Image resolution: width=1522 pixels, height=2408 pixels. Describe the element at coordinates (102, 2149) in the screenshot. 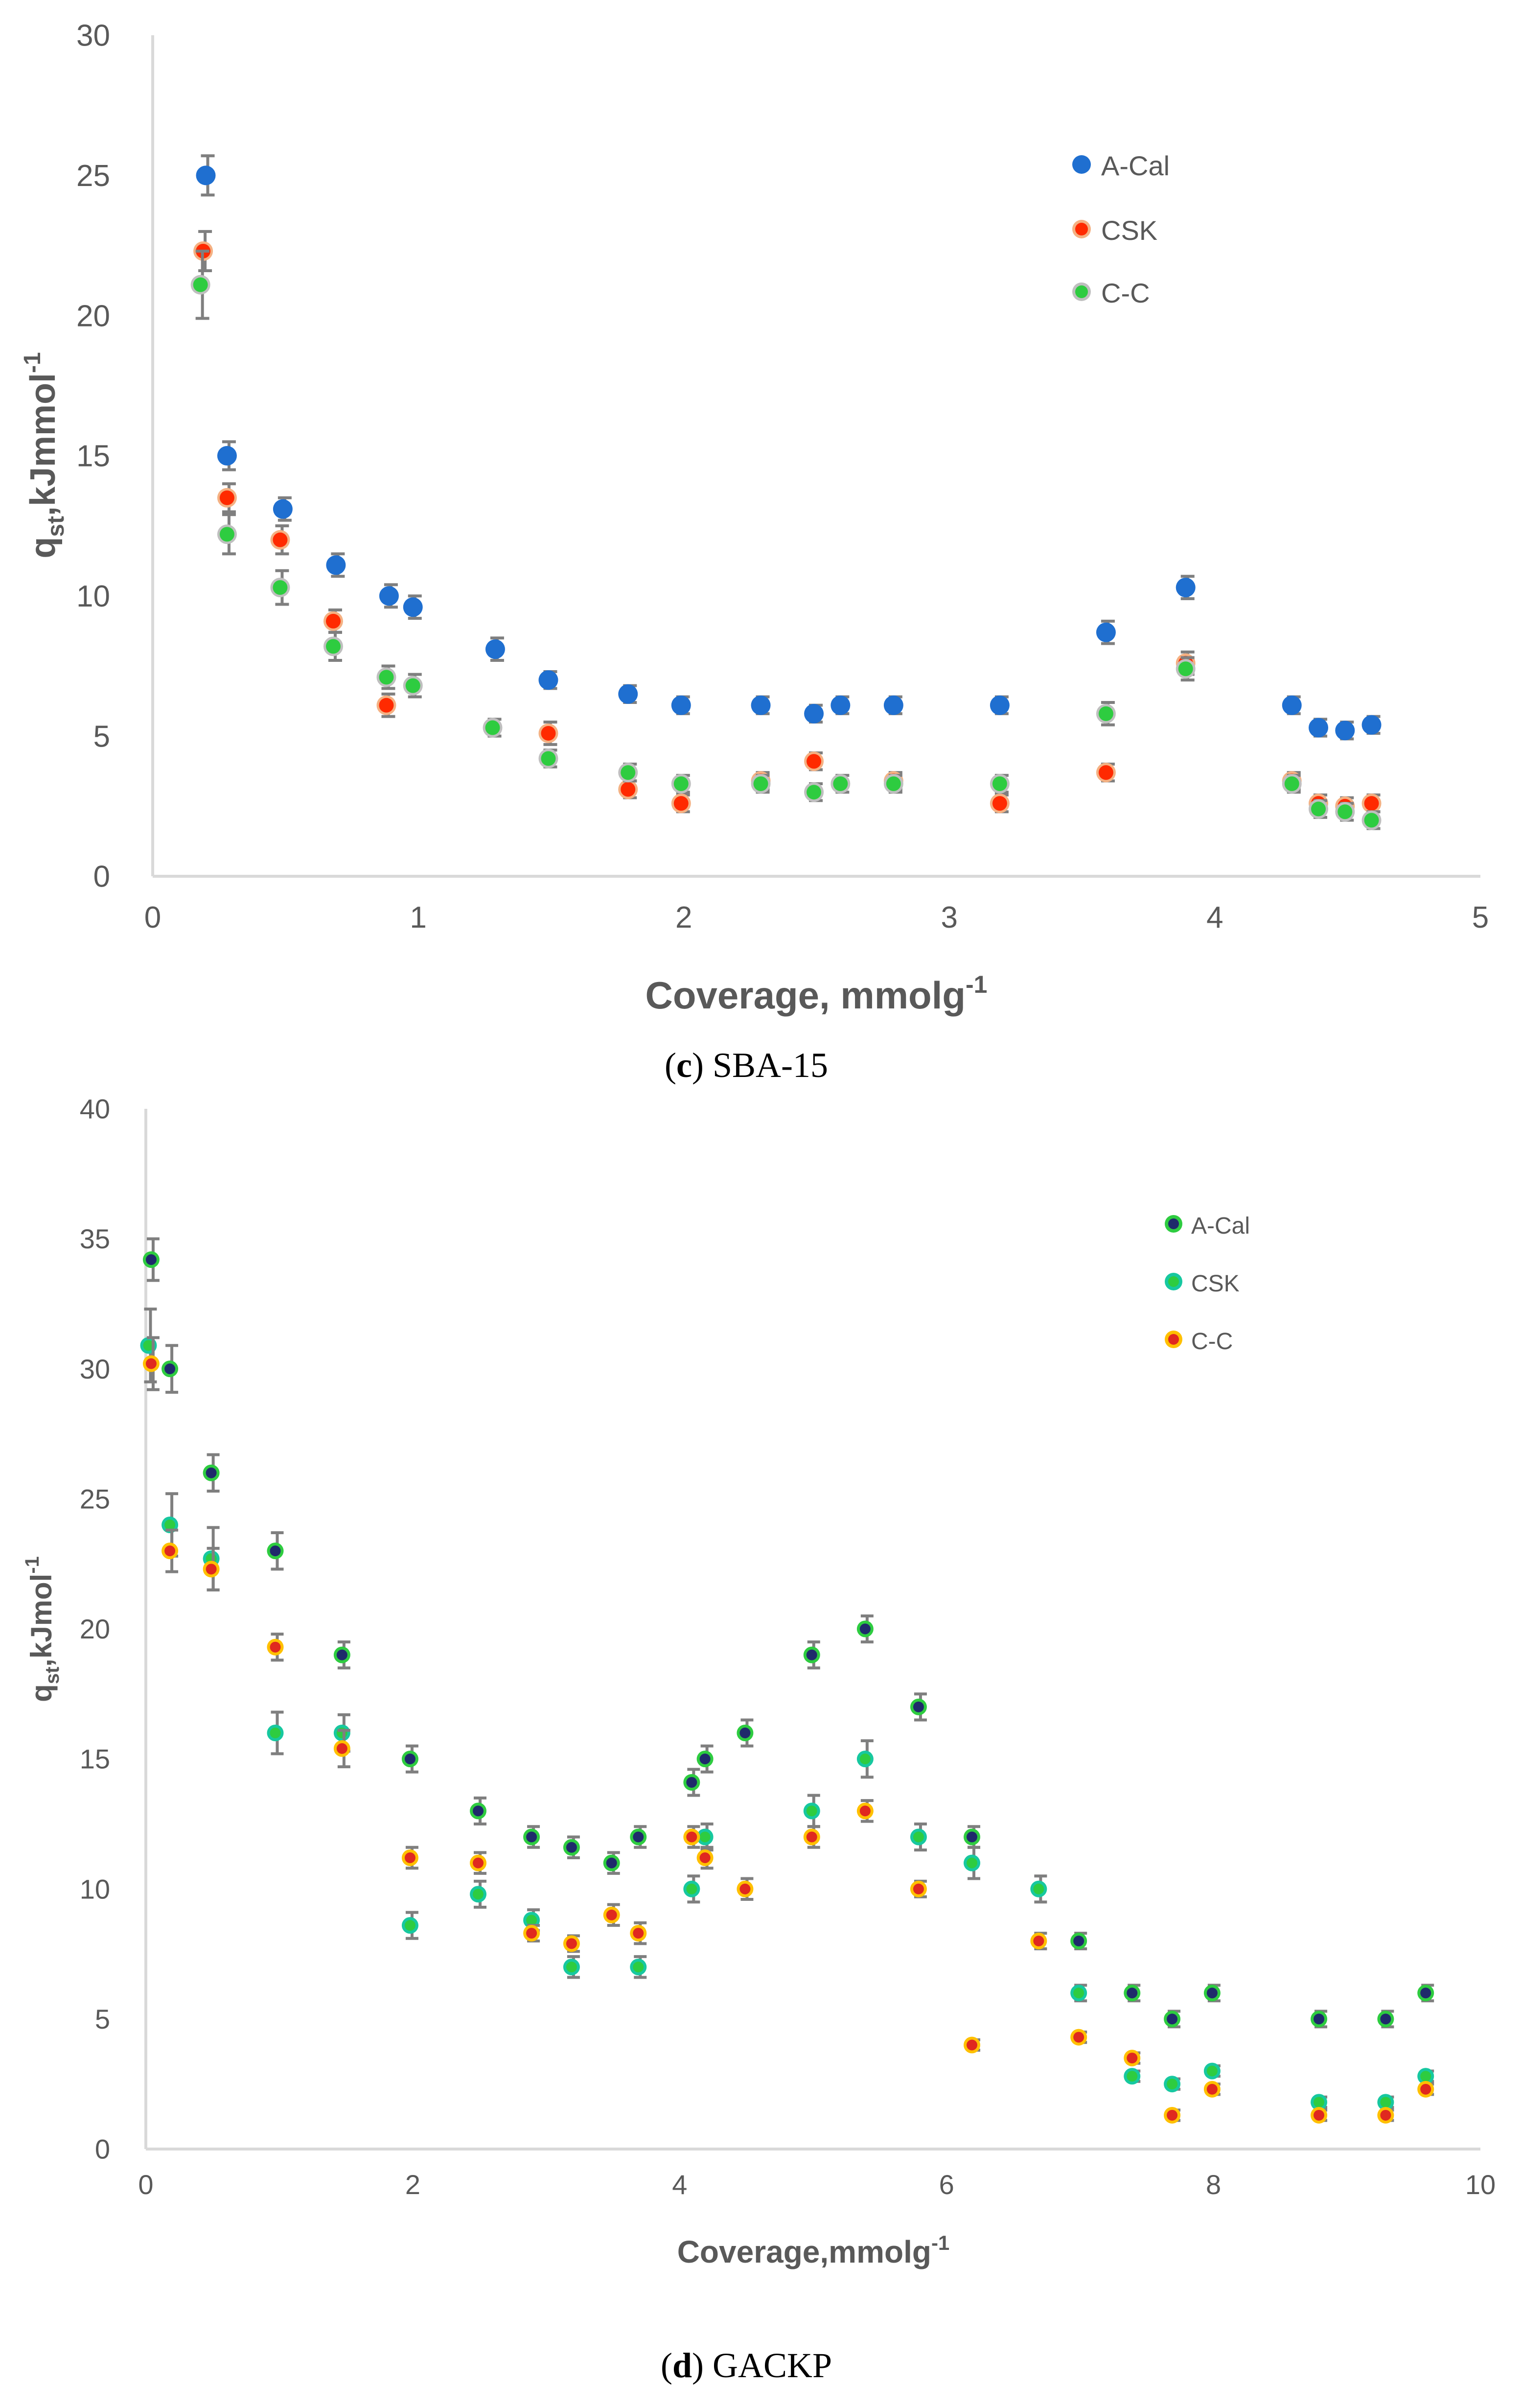

I see `chart-d-y-tick-0: 0` at that location.